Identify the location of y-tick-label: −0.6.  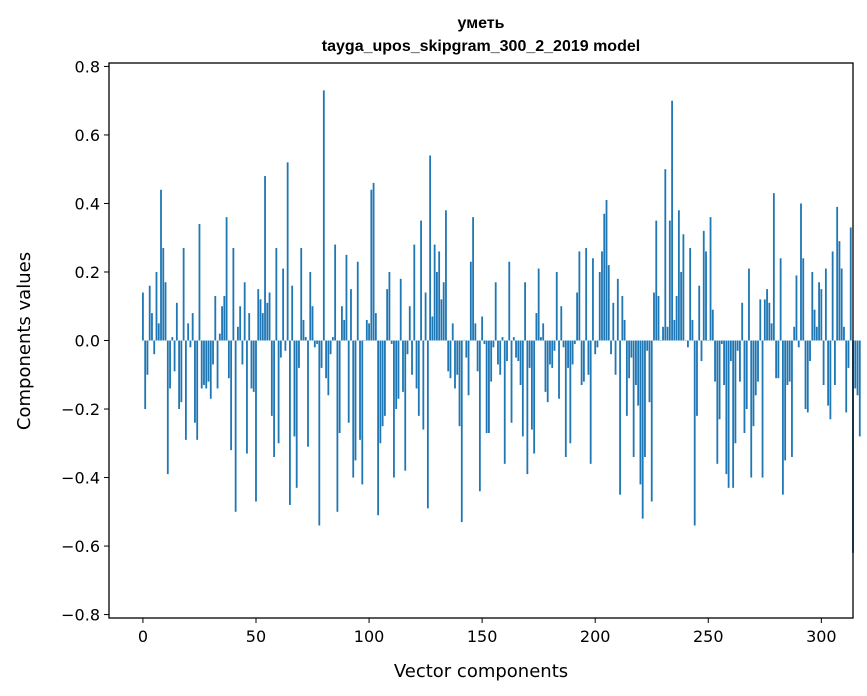
(80, 546).